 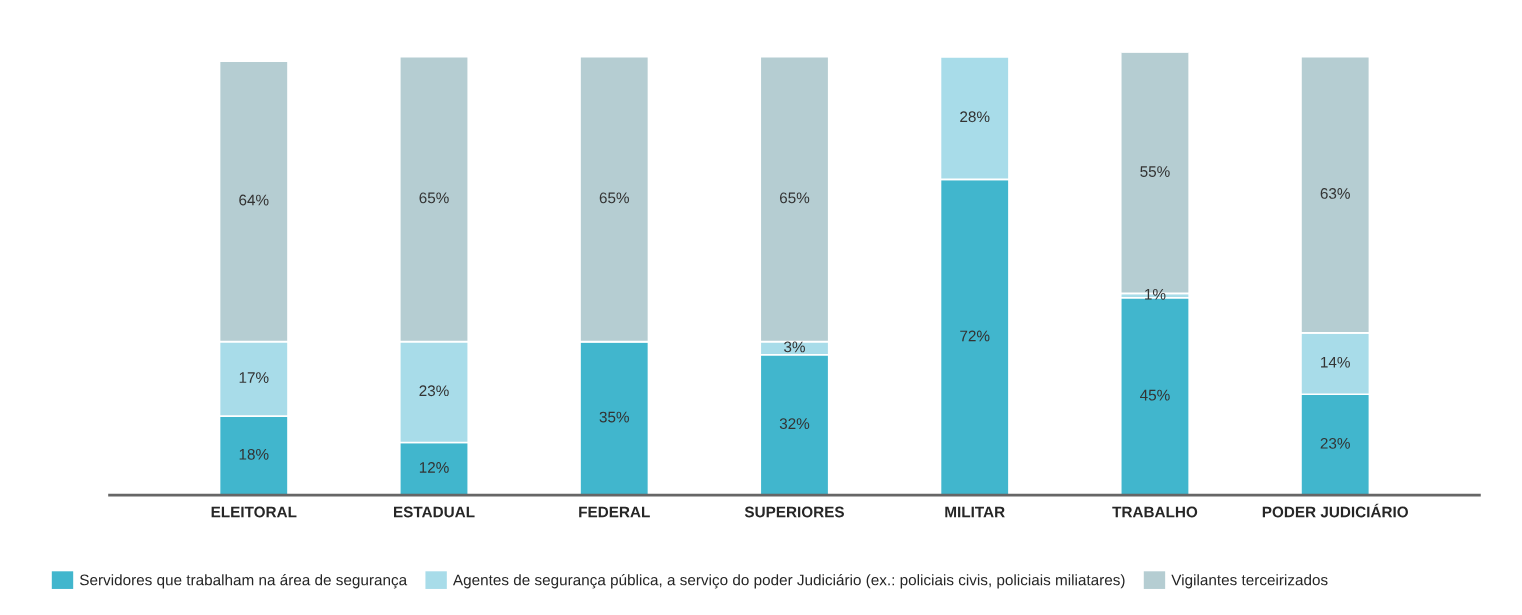 I want to click on data-label: 17%, so click(x=254, y=377).